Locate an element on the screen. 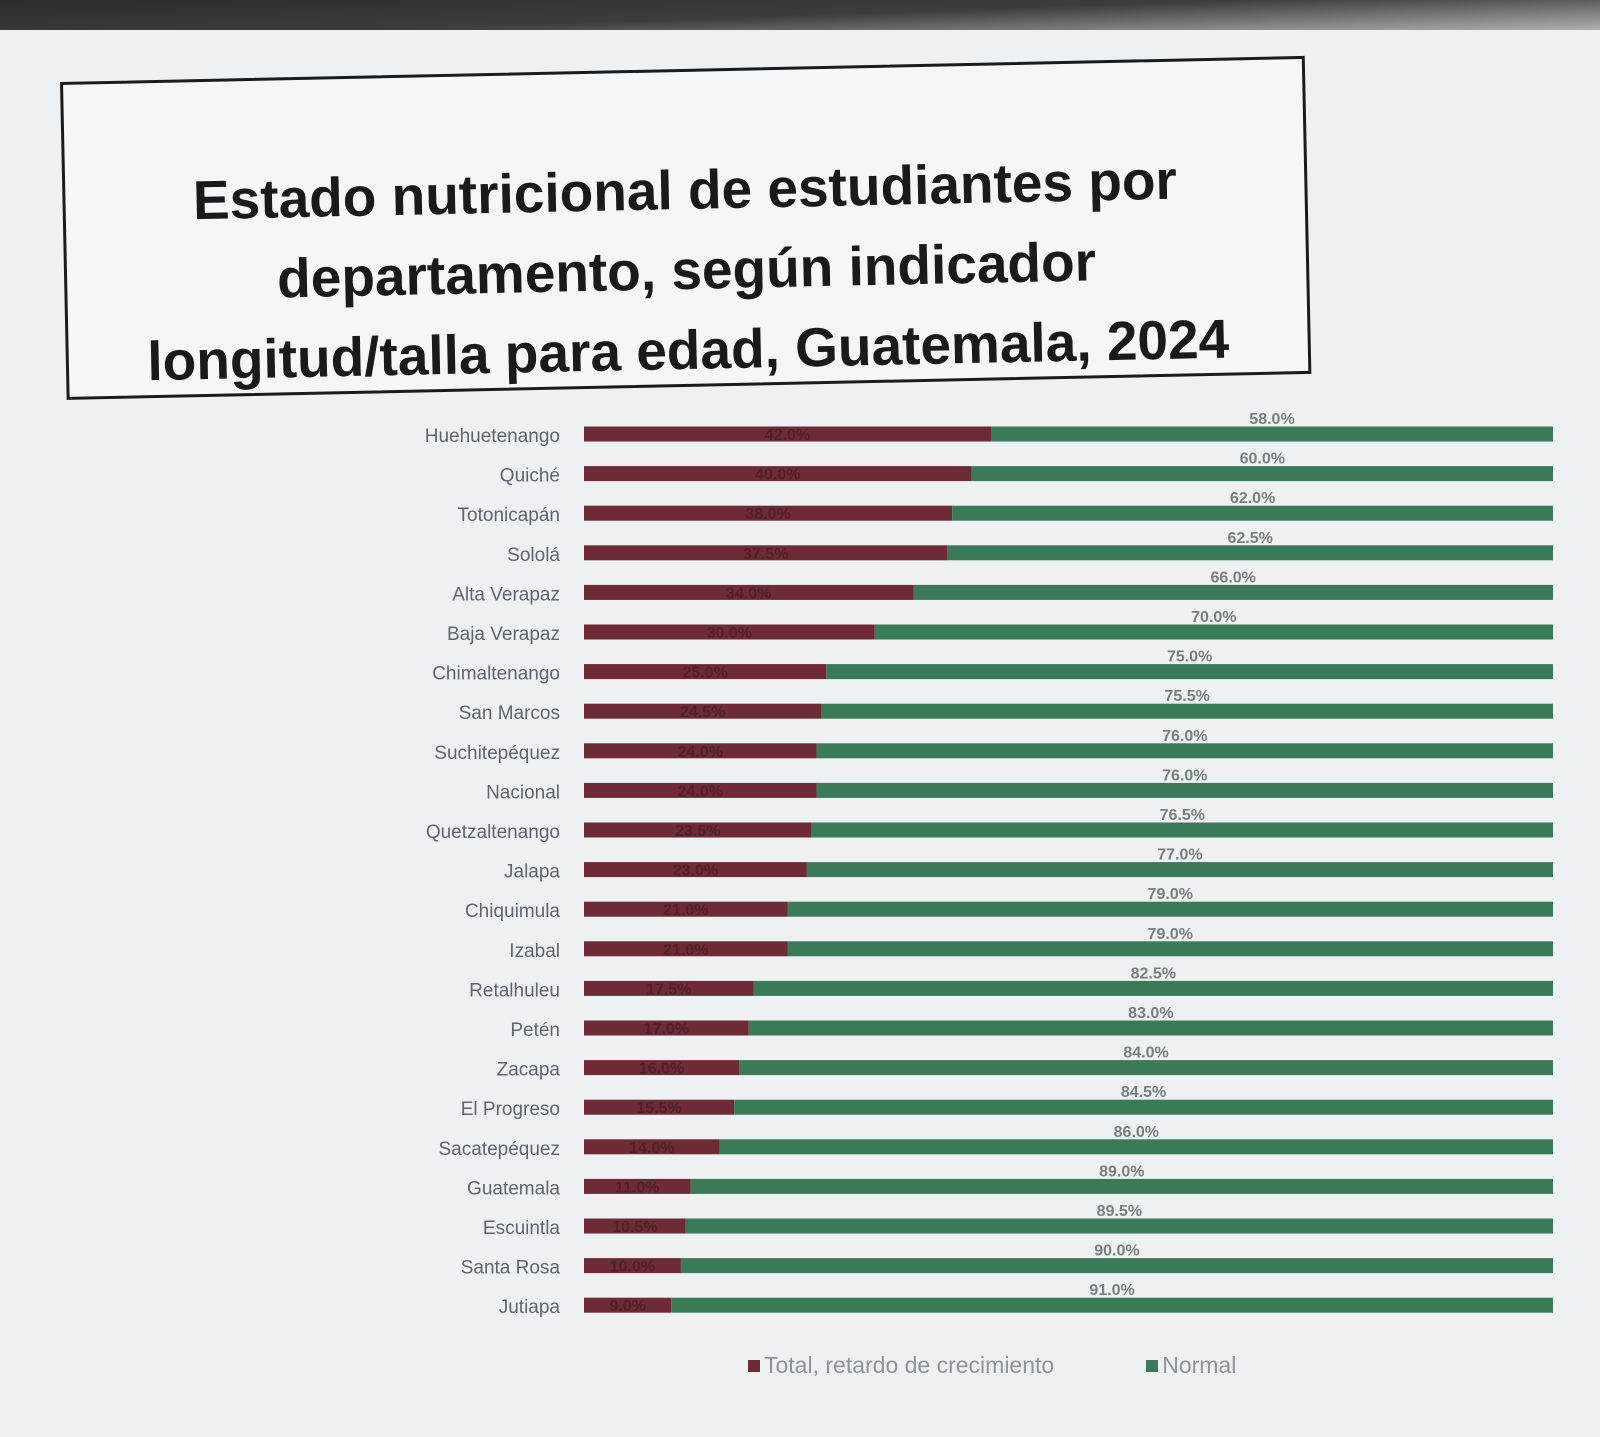  data-label-retardo: 38.0% is located at coordinates (767, 514).